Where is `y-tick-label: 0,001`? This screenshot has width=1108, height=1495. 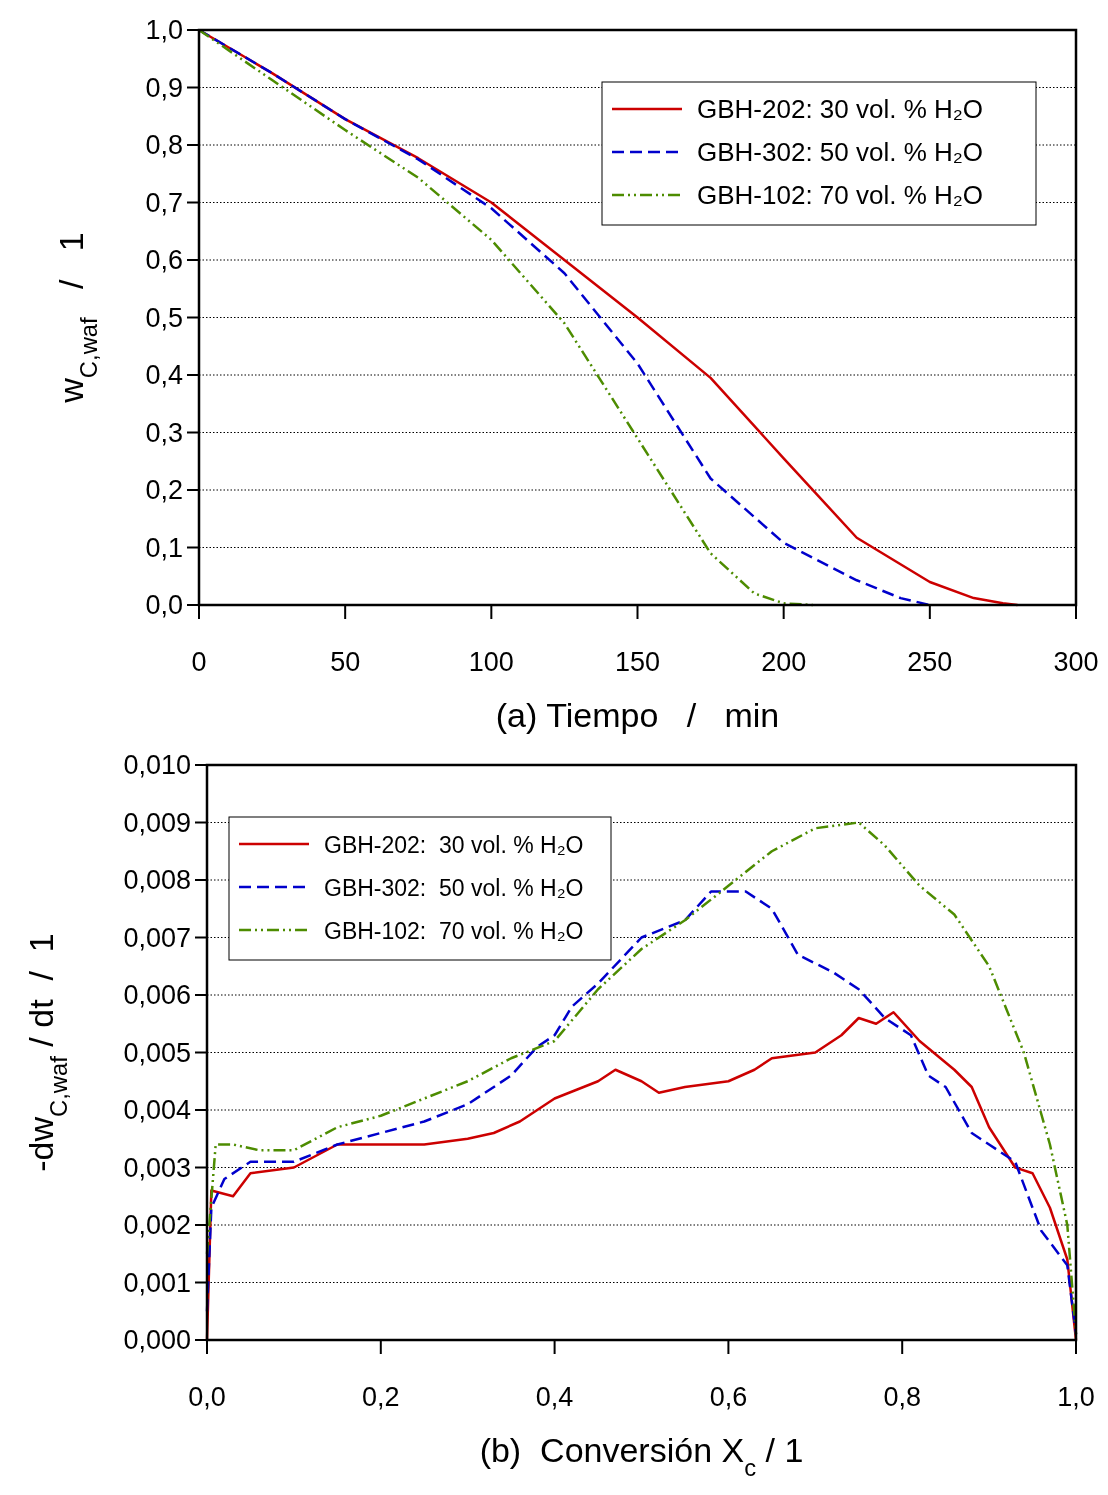 y-tick-label: 0,001 is located at coordinates (157, 1282).